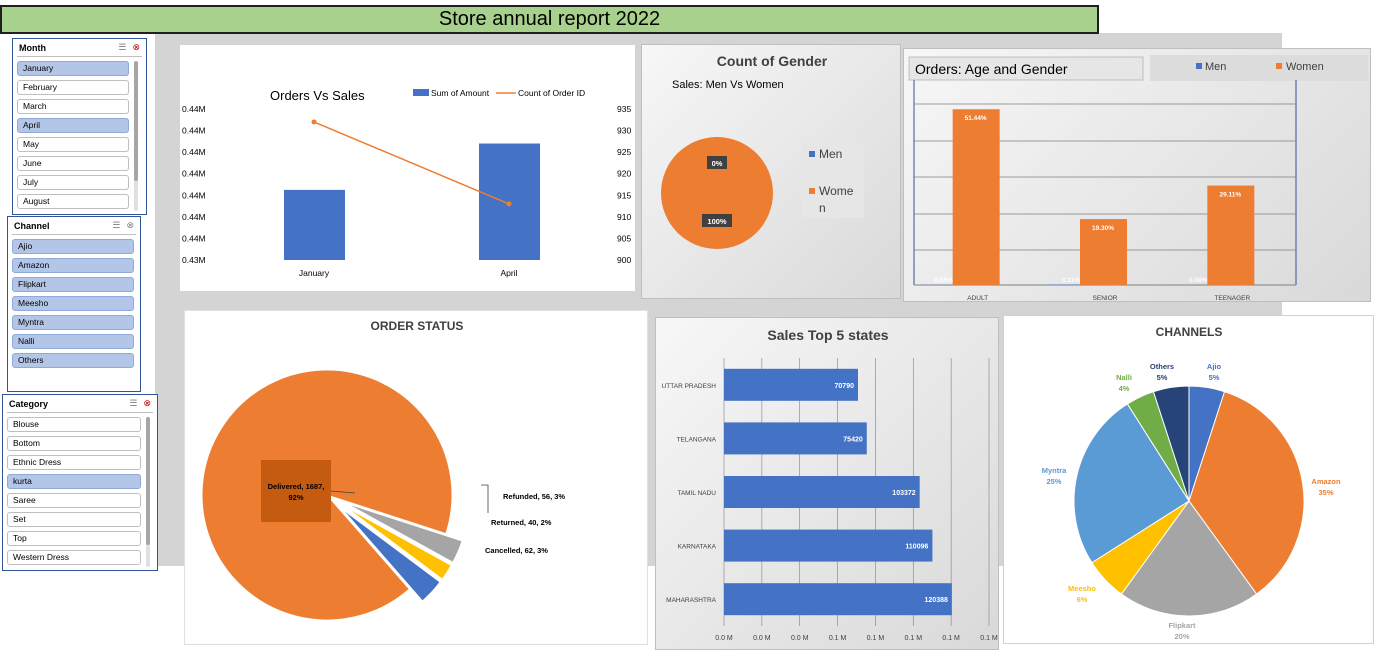 This screenshot has height=656, width=1383. Describe the element at coordinates (73, 201) in the screenshot. I see `slicer-item-august: August` at that location.